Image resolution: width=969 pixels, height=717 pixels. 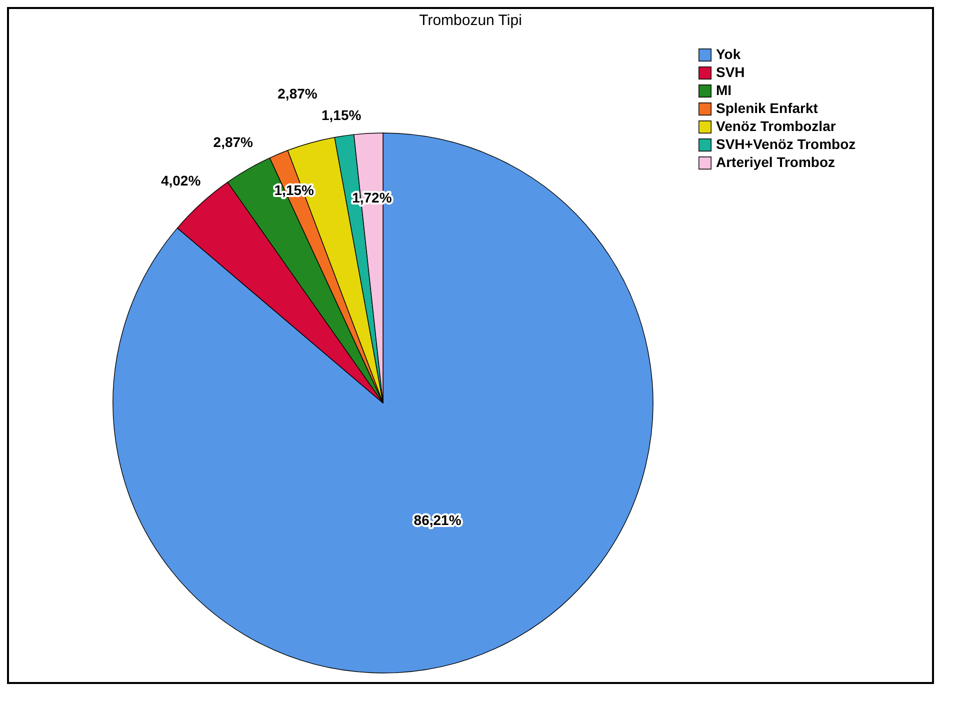 I want to click on legend-label: SVH, so click(x=730, y=72).